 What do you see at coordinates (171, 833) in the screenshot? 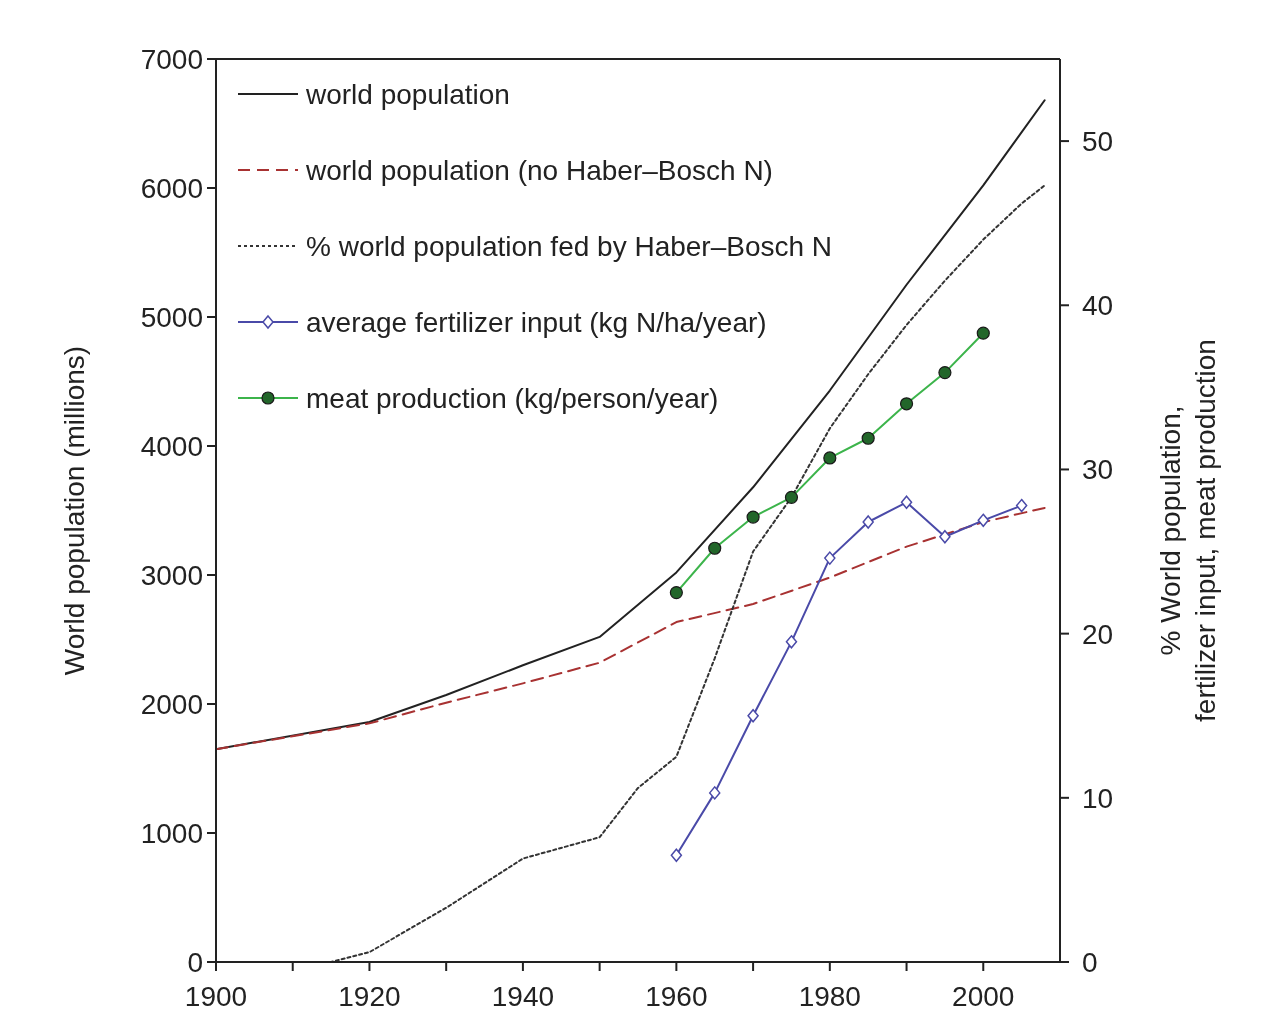
I see `y-tick-label: 1000` at bounding box center [171, 833].